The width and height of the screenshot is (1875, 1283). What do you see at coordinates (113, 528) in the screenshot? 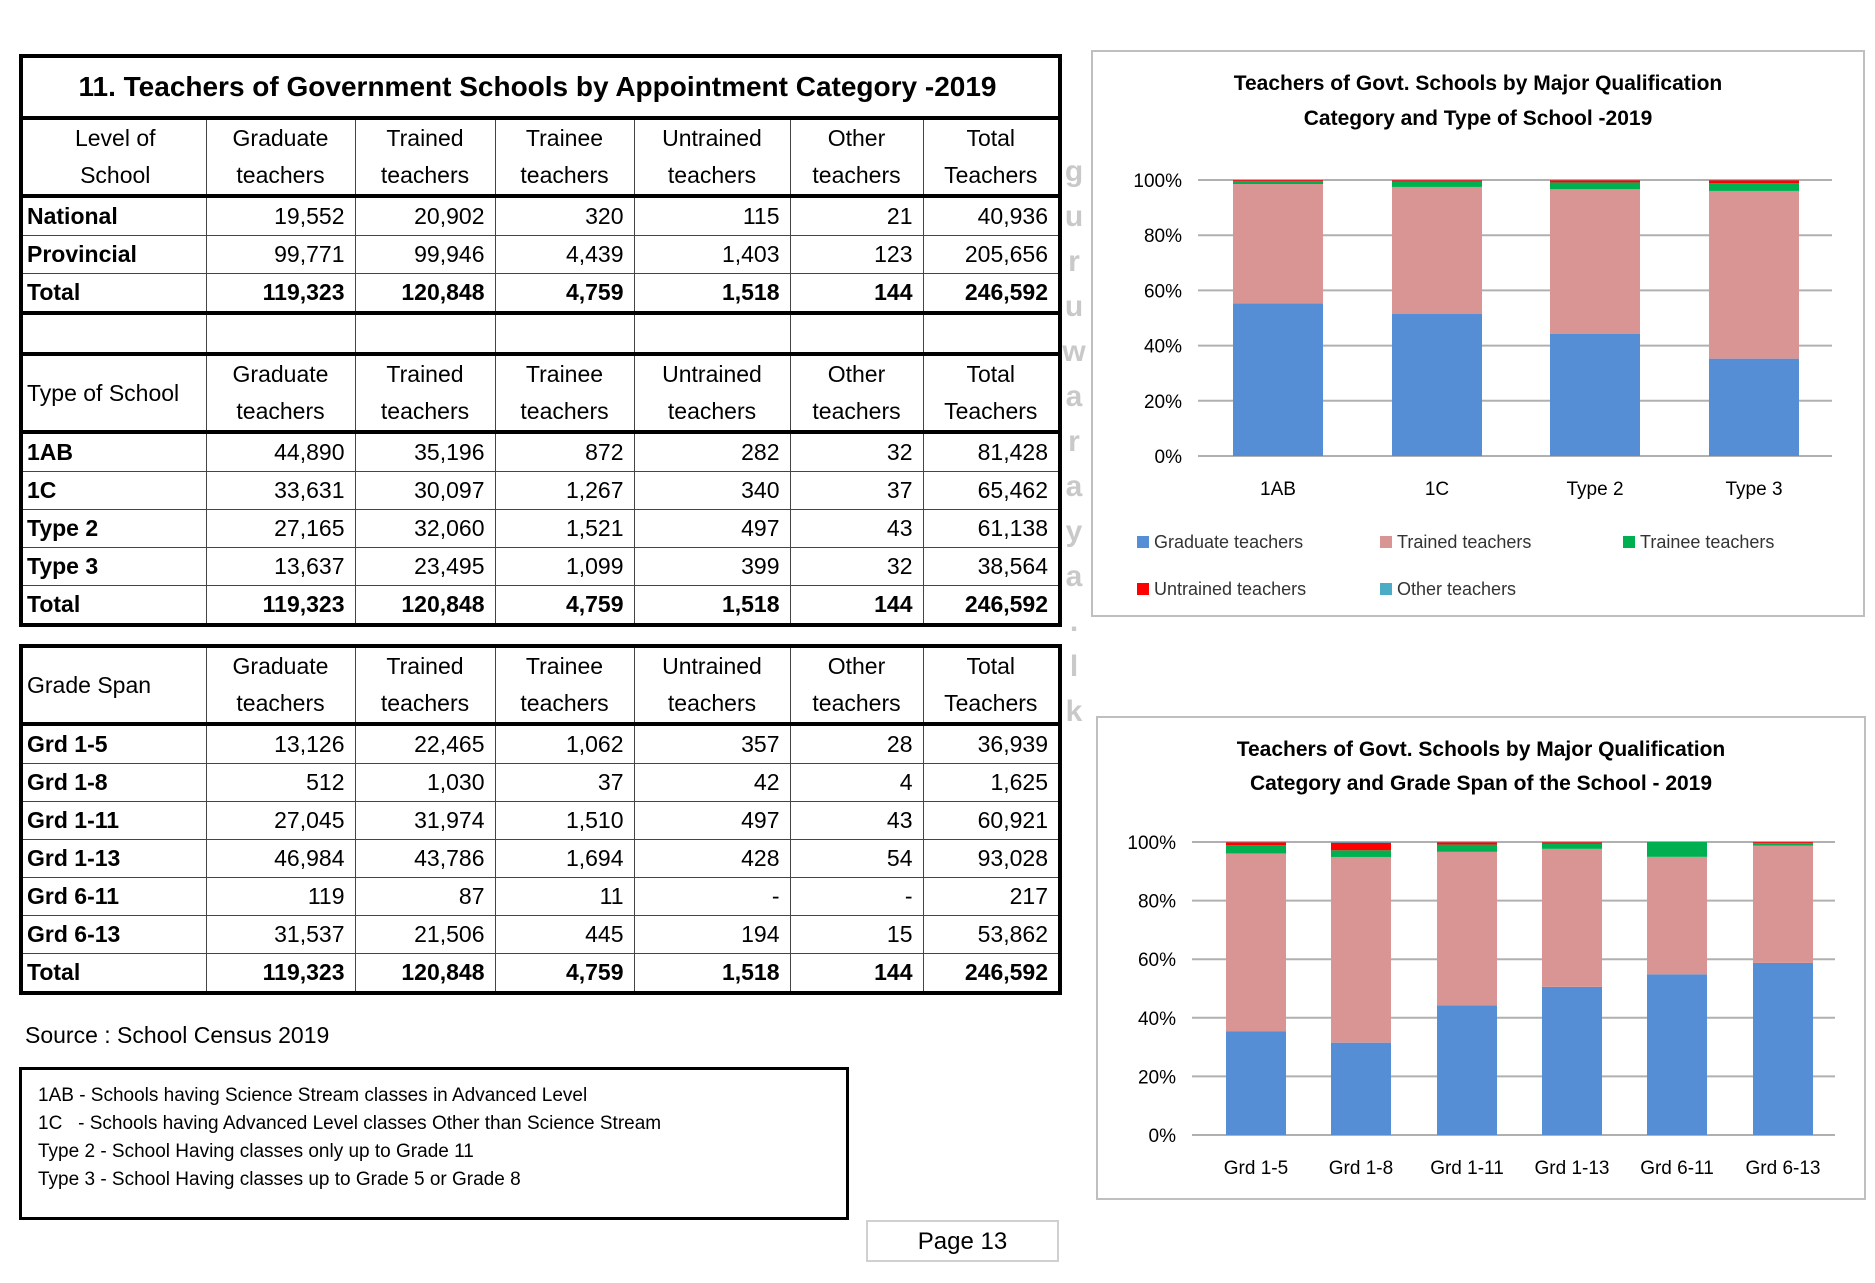
I see `row-label: Type 2` at bounding box center [113, 528].